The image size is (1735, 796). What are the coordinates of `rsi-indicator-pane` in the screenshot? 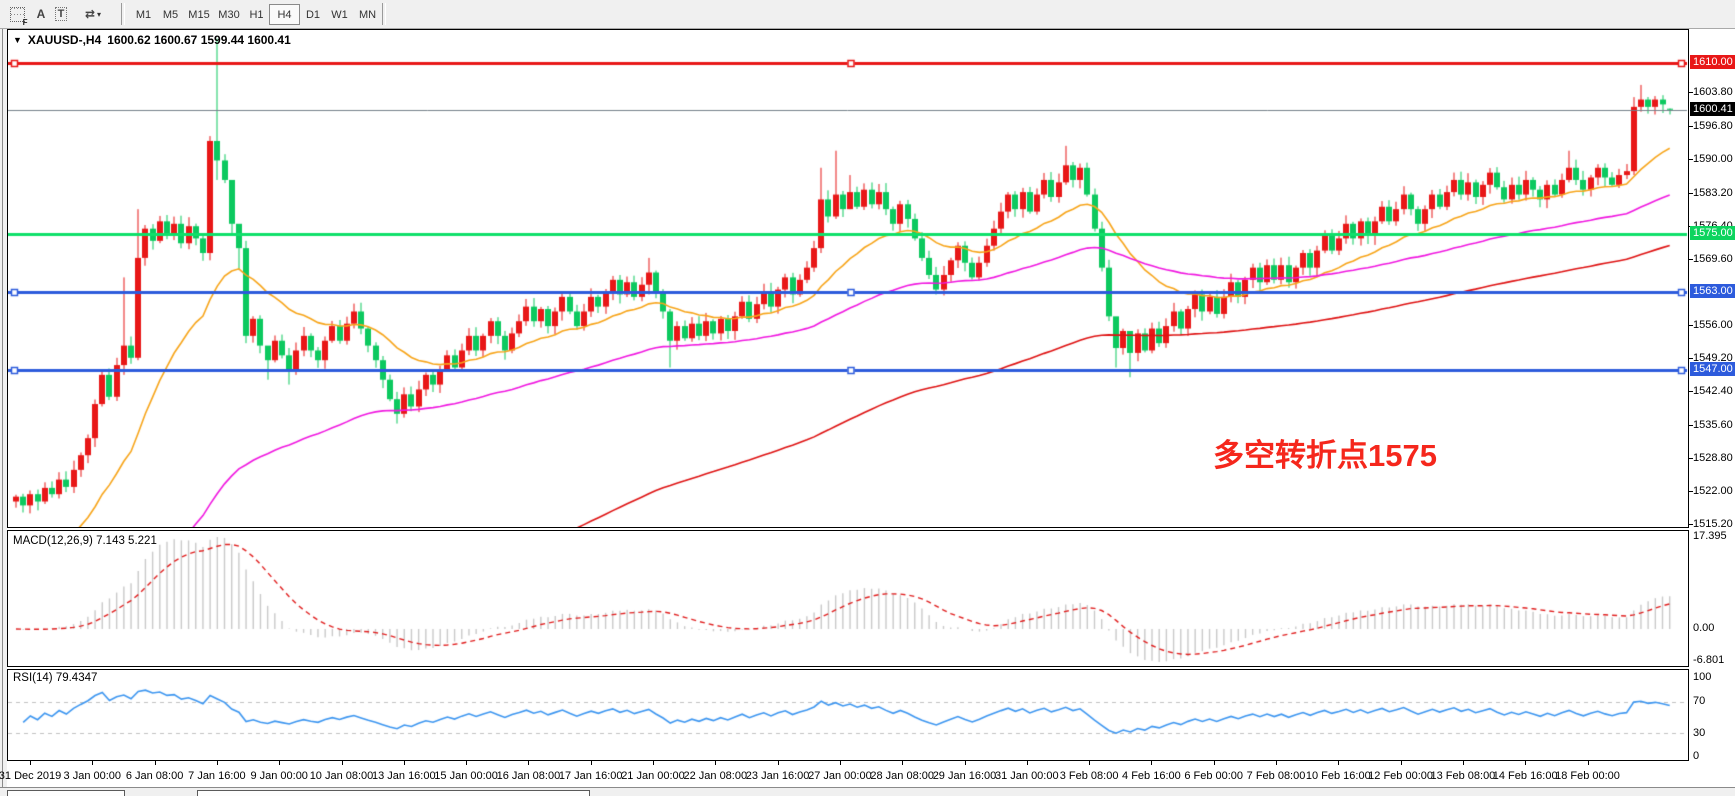 It's located at (848, 715).